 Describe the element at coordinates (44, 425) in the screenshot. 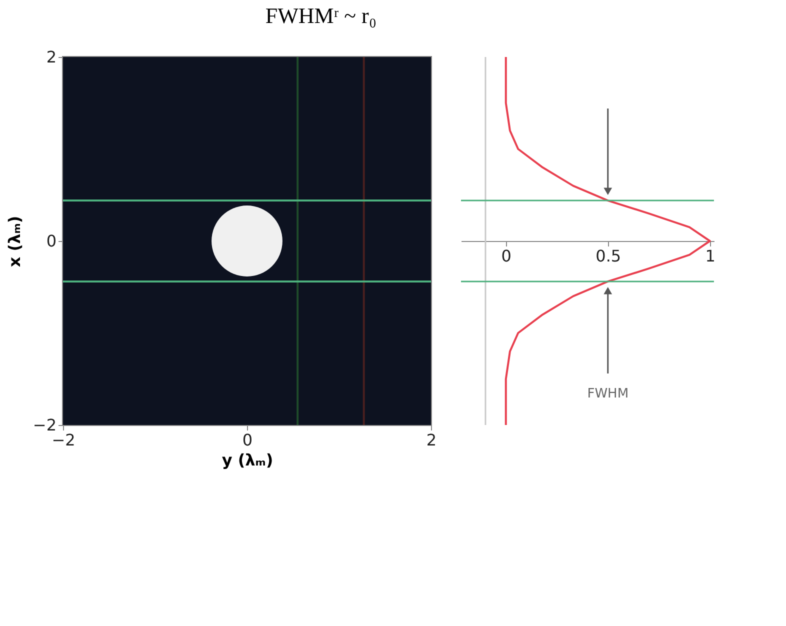

I see `y-tick-label: −2` at that location.